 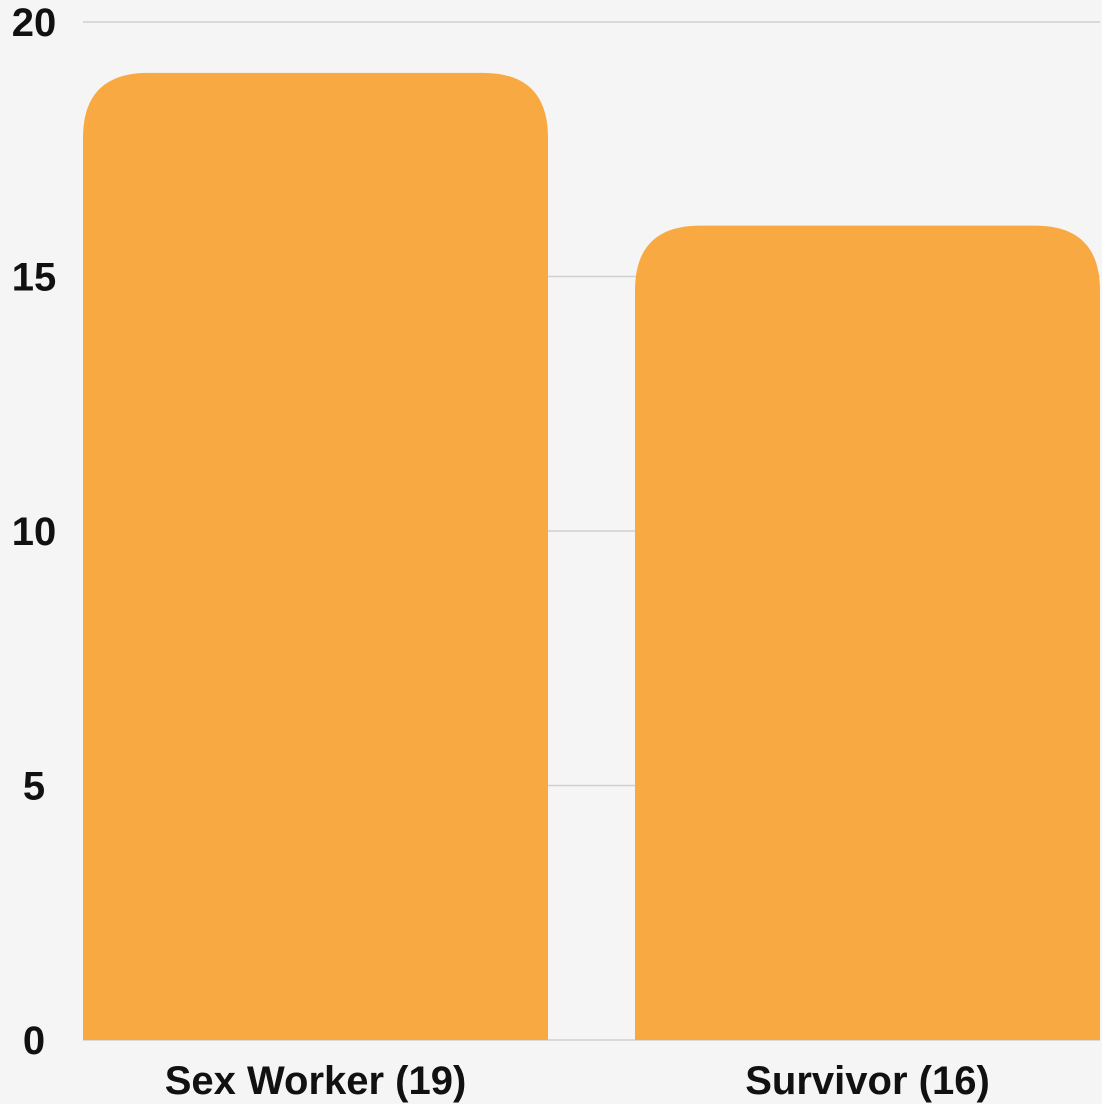 I want to click on y-axis-ticks: 0 5 10 15 20, so click(x=34, y=532).